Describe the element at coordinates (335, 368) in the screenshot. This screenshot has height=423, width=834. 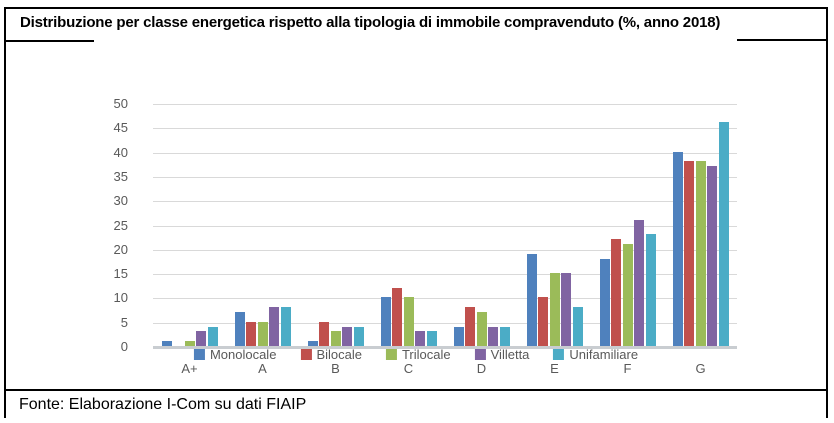
I see `x-category-label-b: B` at that location.